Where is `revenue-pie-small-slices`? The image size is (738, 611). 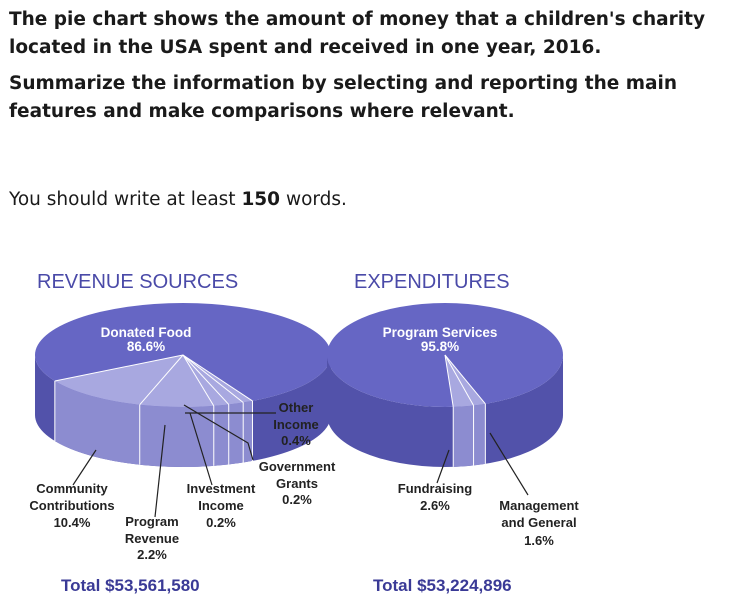 revenue-pie-small-slices is located at coordinates (153, 381).